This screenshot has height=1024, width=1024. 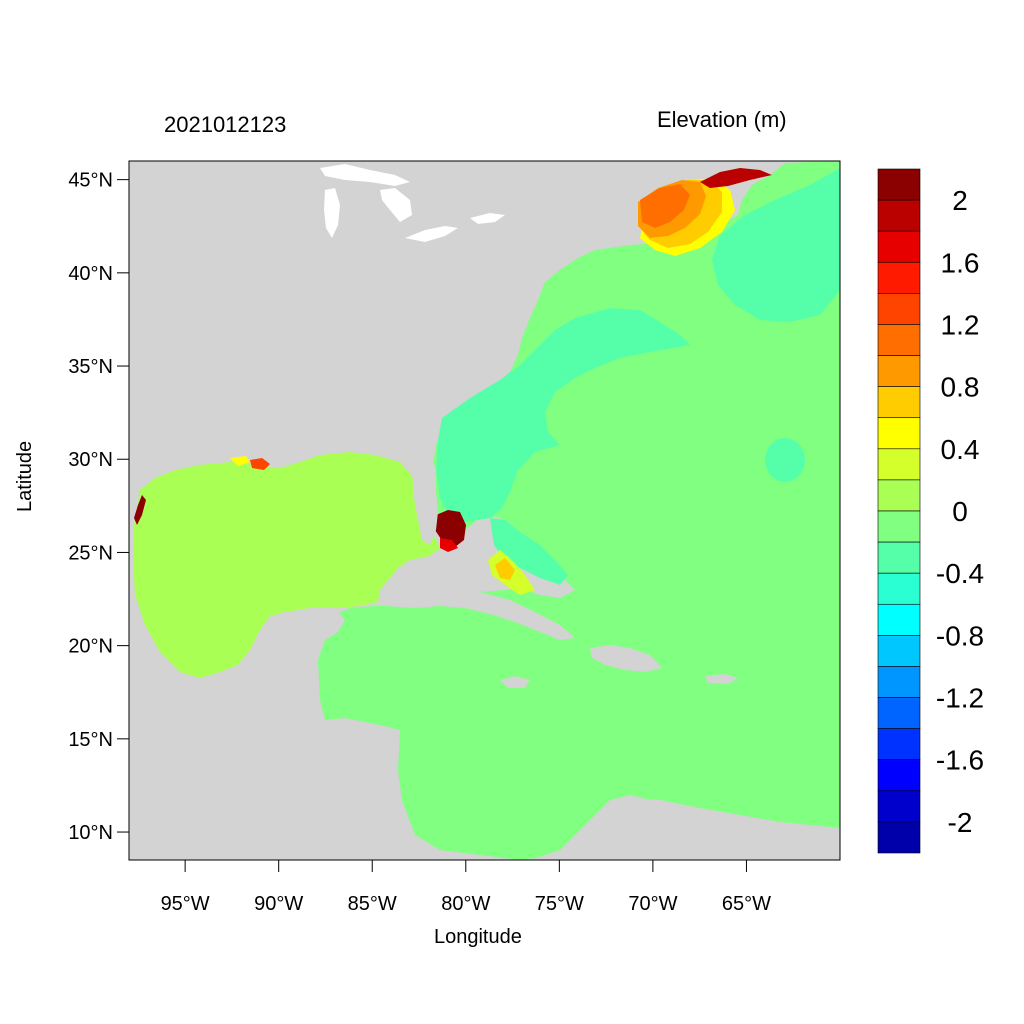 What do you see at coordinates (559, 904) in the screenshot?
I see `lon-tick-label: 75°W` at bounding box center [559, 904].